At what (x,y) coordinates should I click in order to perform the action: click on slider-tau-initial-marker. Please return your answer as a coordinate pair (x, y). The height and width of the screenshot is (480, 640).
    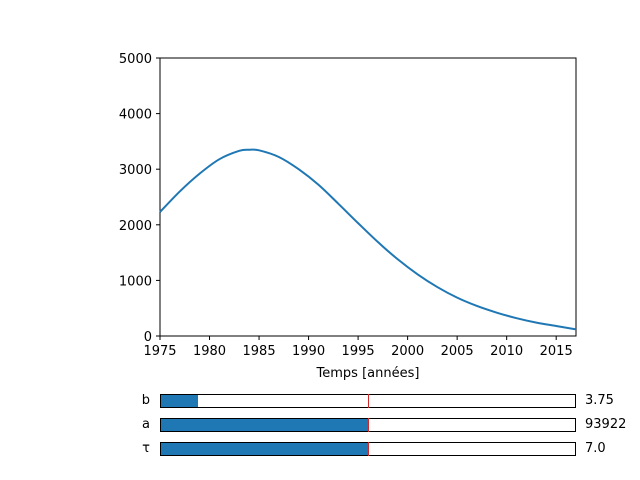
    Looking at the image, I should click on (368, 449).